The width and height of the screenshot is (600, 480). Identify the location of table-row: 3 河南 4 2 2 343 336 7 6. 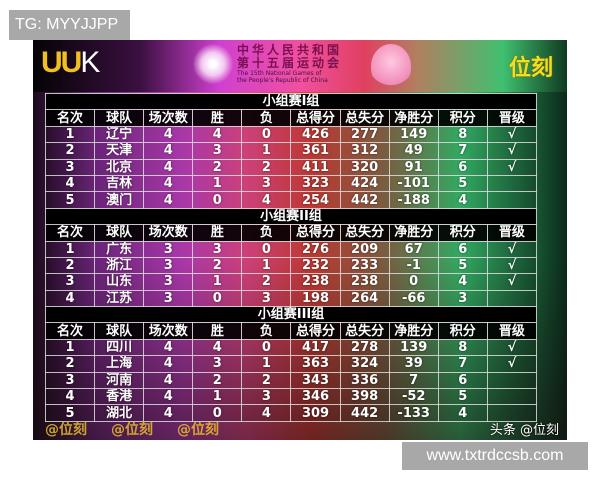
(291, 380).